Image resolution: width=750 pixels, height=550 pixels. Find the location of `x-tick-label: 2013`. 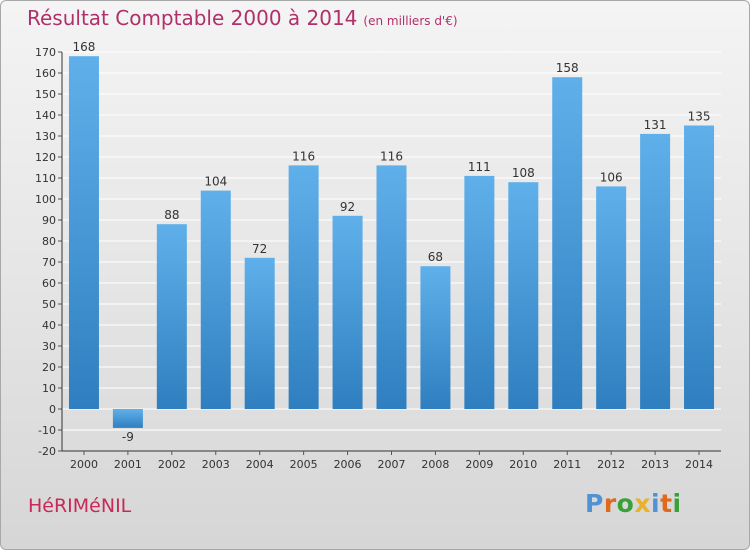

x-tick-label: 2013 is located at coordinates (655, 464).